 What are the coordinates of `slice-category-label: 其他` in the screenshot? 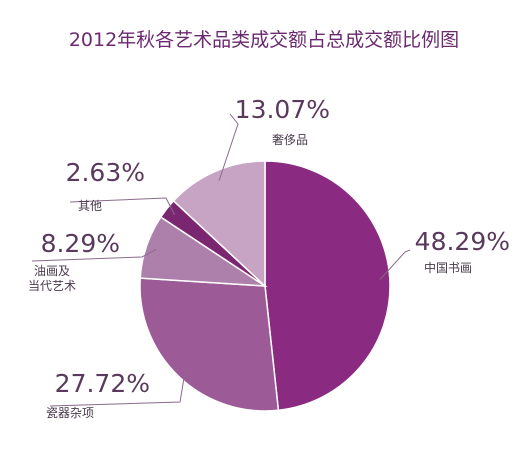 It's located at (90, 206).